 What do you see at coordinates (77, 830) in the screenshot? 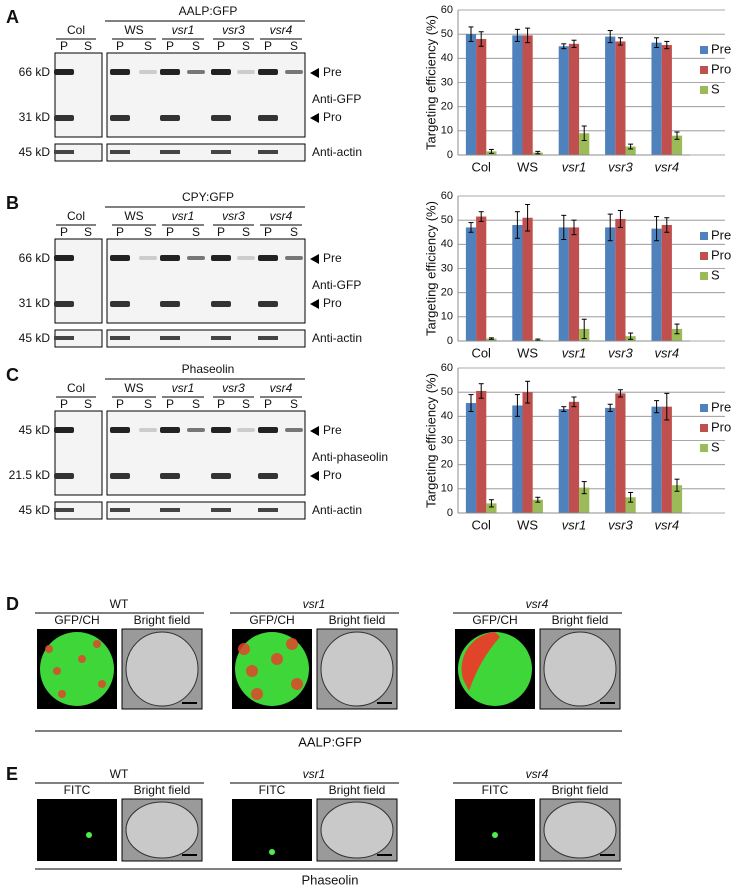
I see `fluorescence-image` at bounding box center [77, 830].